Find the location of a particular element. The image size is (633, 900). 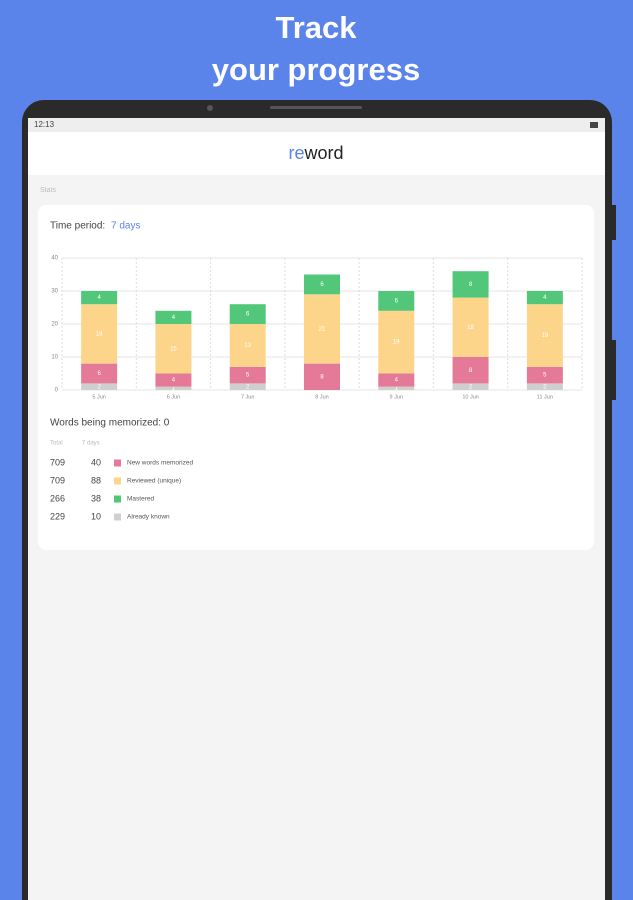

data-label: 13 is located at coordinates (247, 346).